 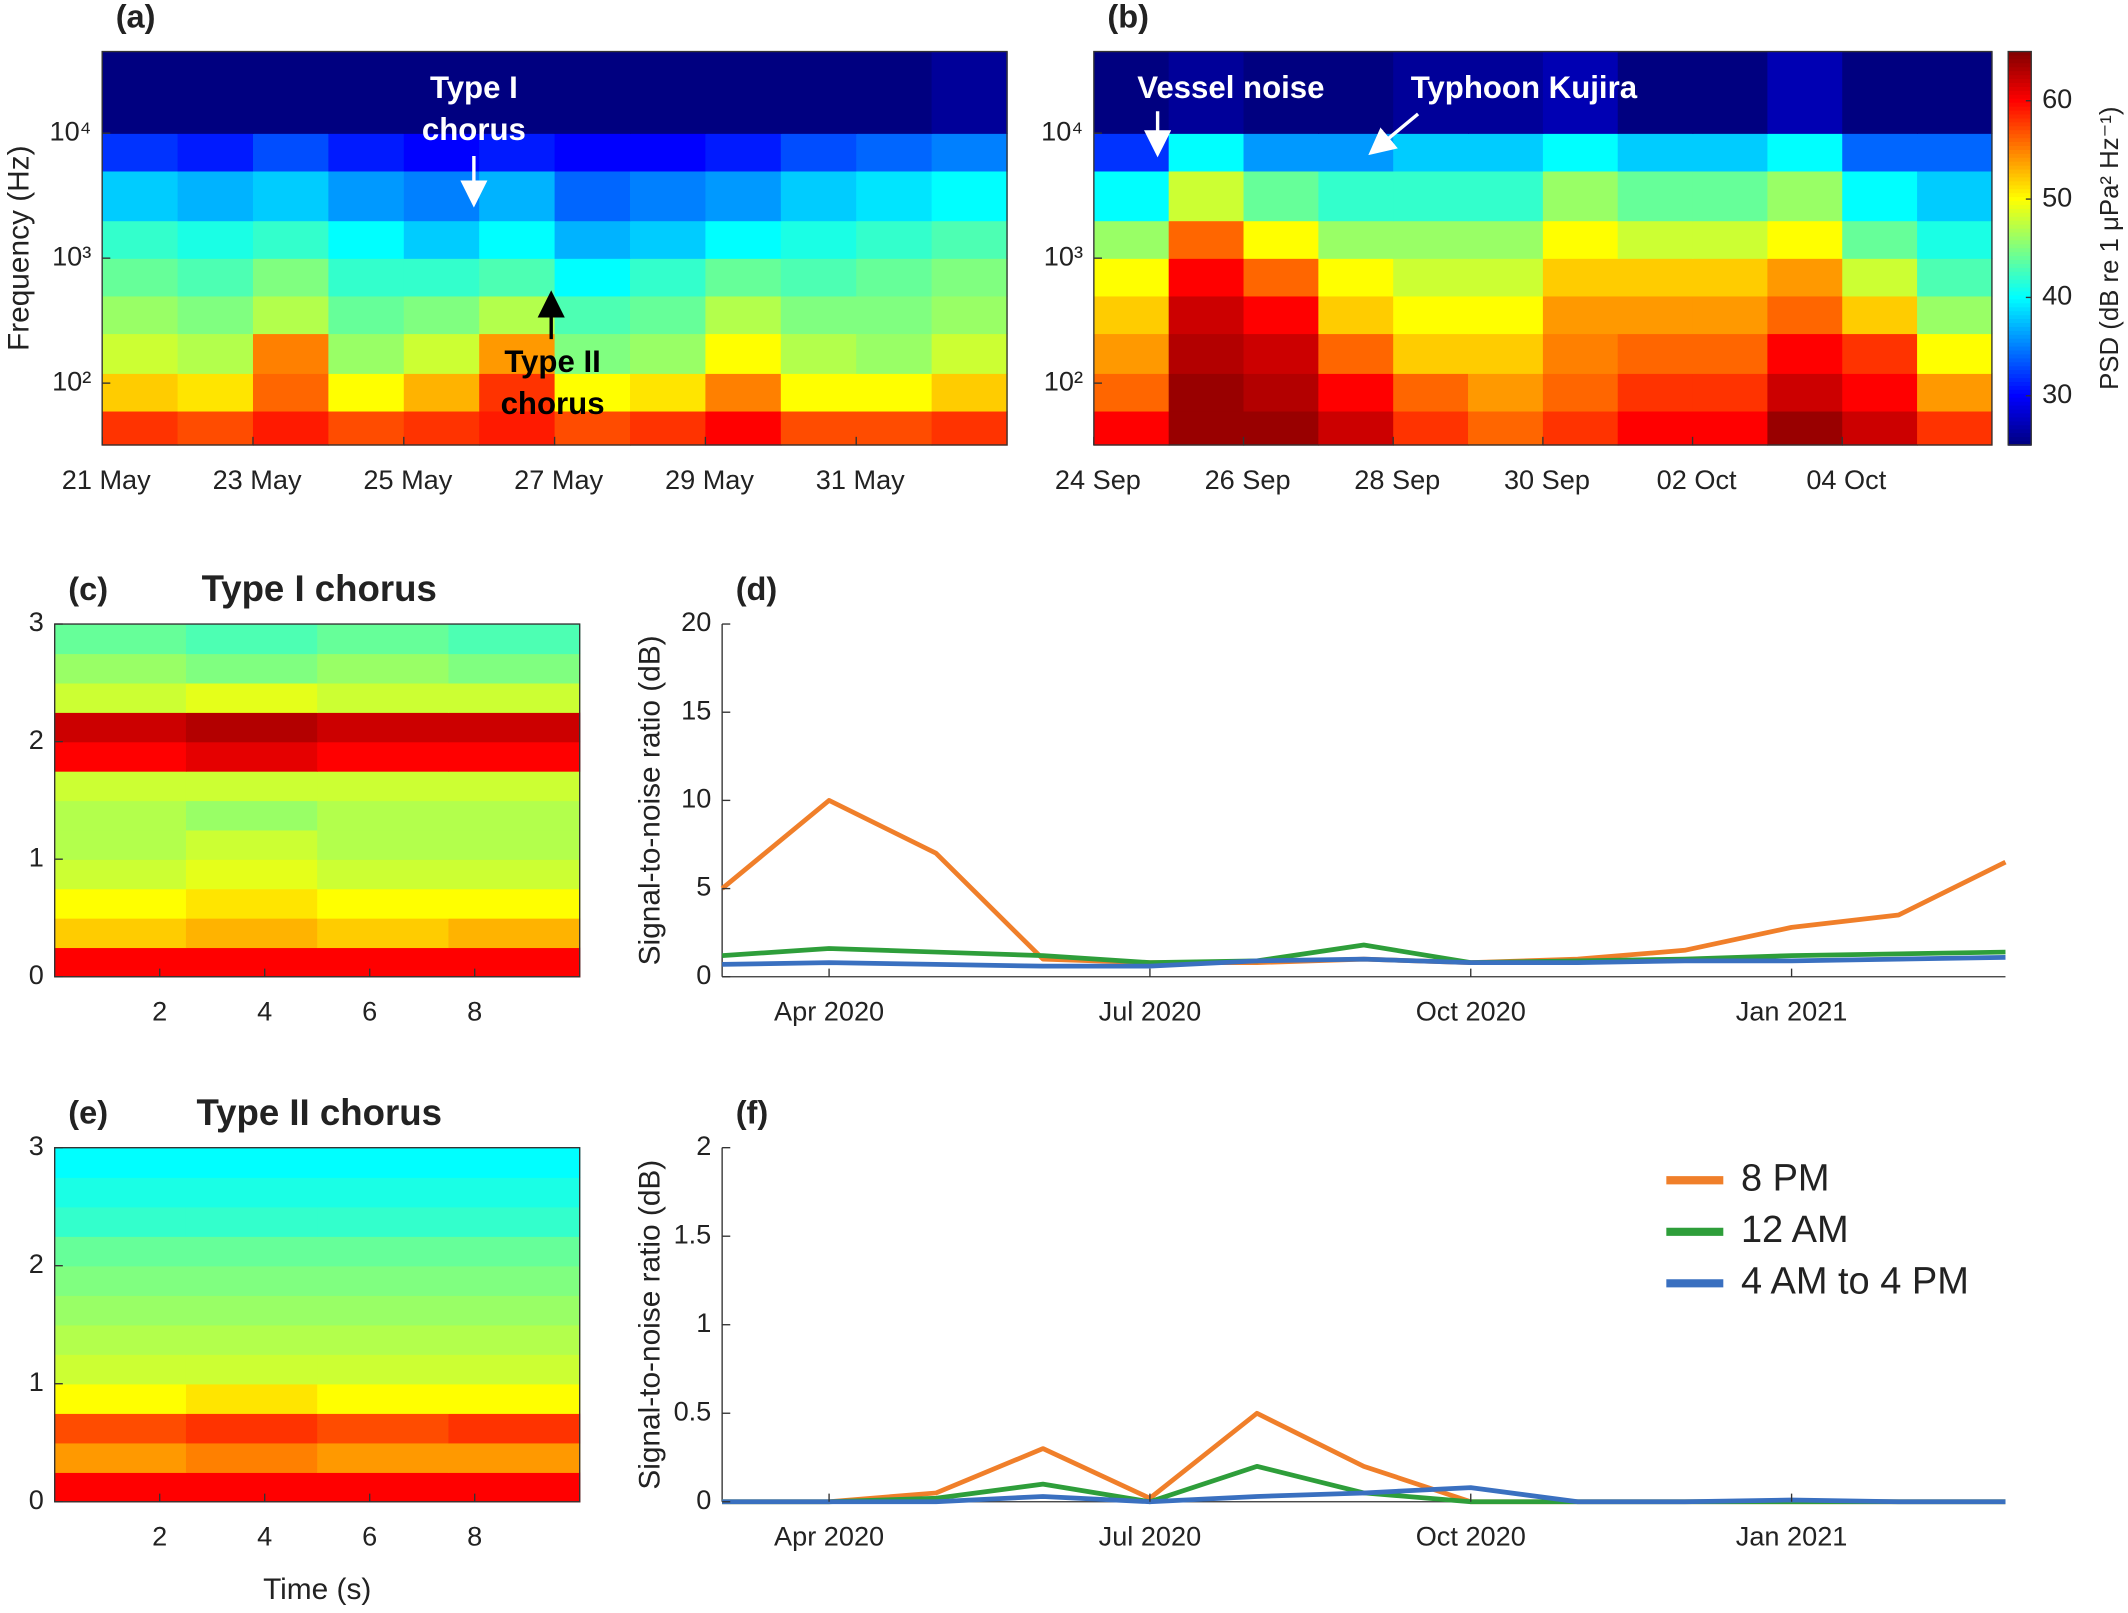 What do you see at coordinates (159, 1011) in the screenshot?
I see `x-tick-label: 2` at bounding box center [159, 1011].